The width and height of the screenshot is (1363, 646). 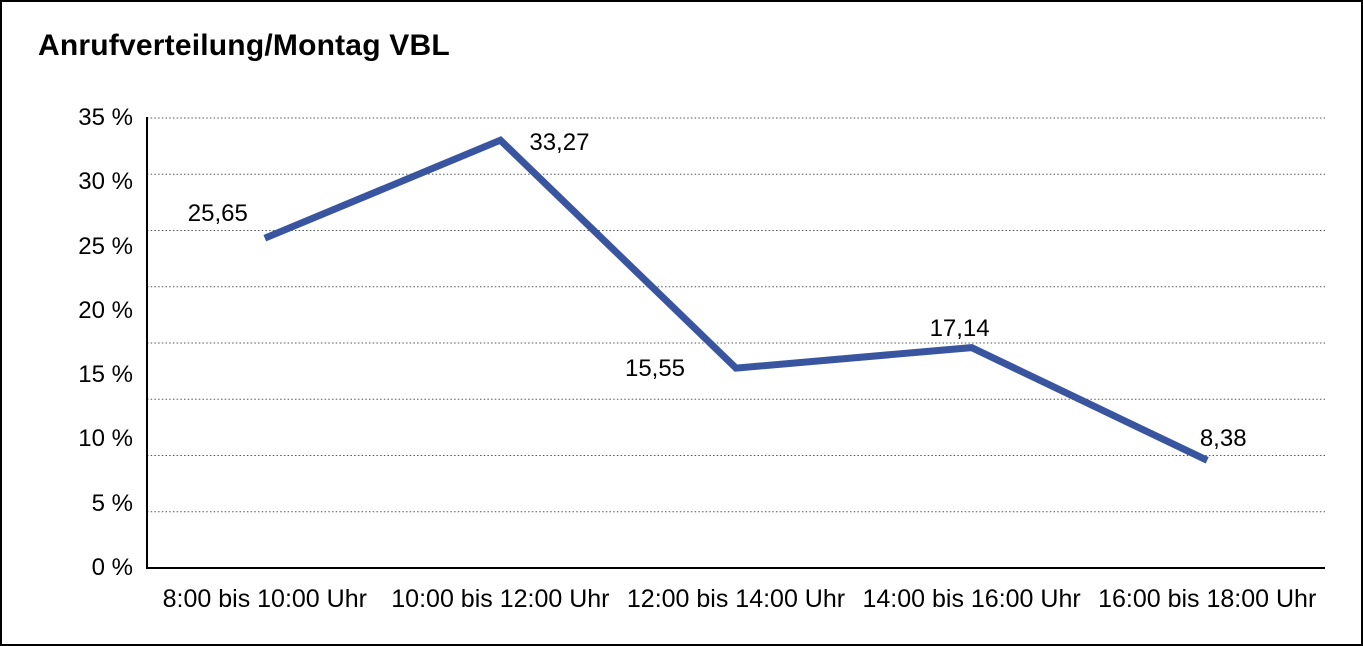 I want to click on data-point-label: 15,55, so click(x=655, y=369).